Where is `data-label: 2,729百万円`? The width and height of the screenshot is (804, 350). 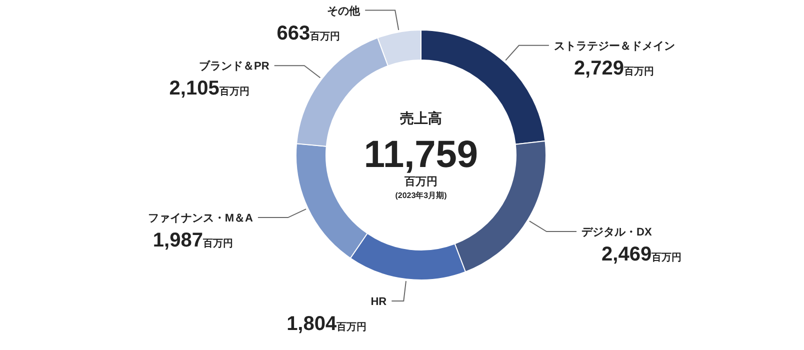
data-label: 2,729百万円 is located at coordinates (614, 68).